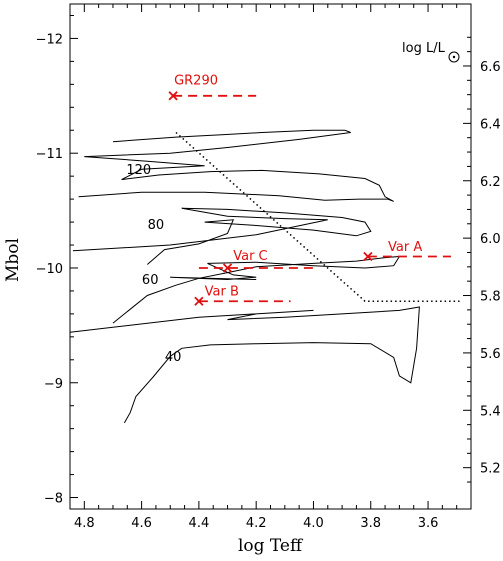 The image size is (503, 561). Describe the element at coordinates (49, 269) in the screenshot. I see `y-tick-label: −10` at that location.